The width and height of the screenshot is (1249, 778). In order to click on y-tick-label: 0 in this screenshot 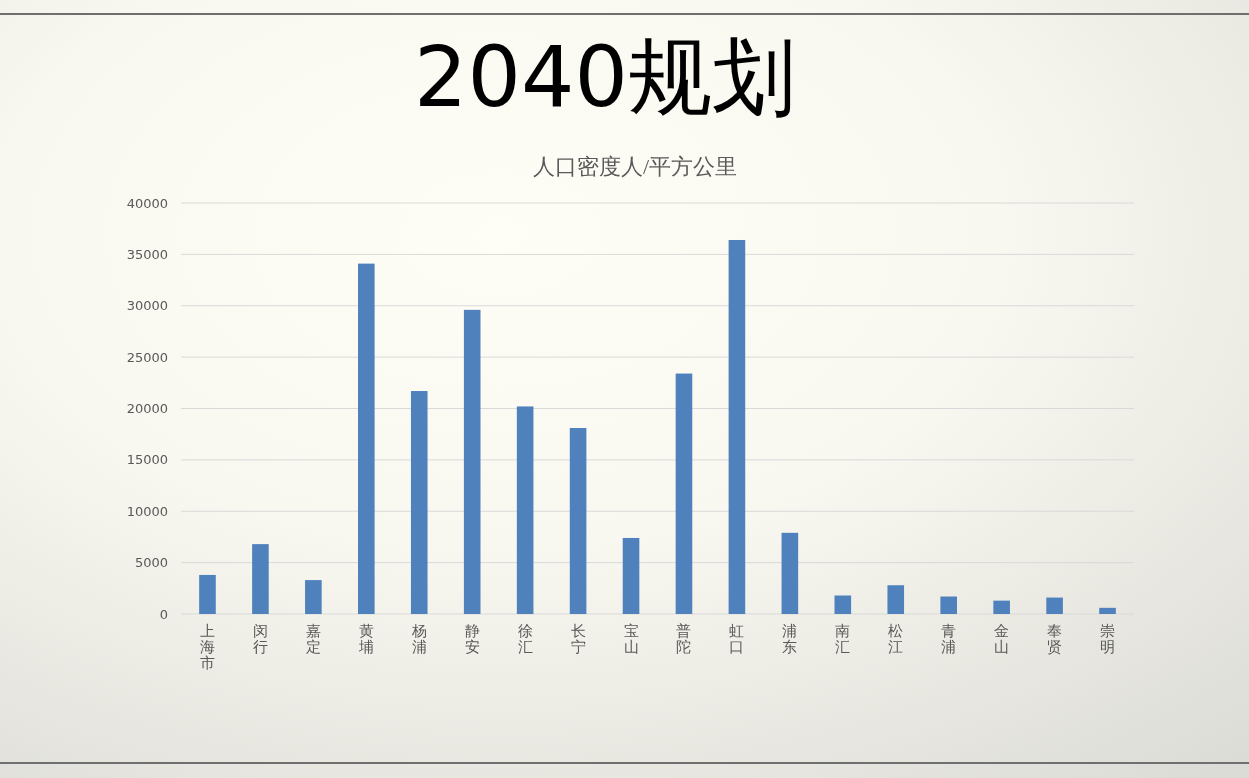, I will do `click(163, 614)`.